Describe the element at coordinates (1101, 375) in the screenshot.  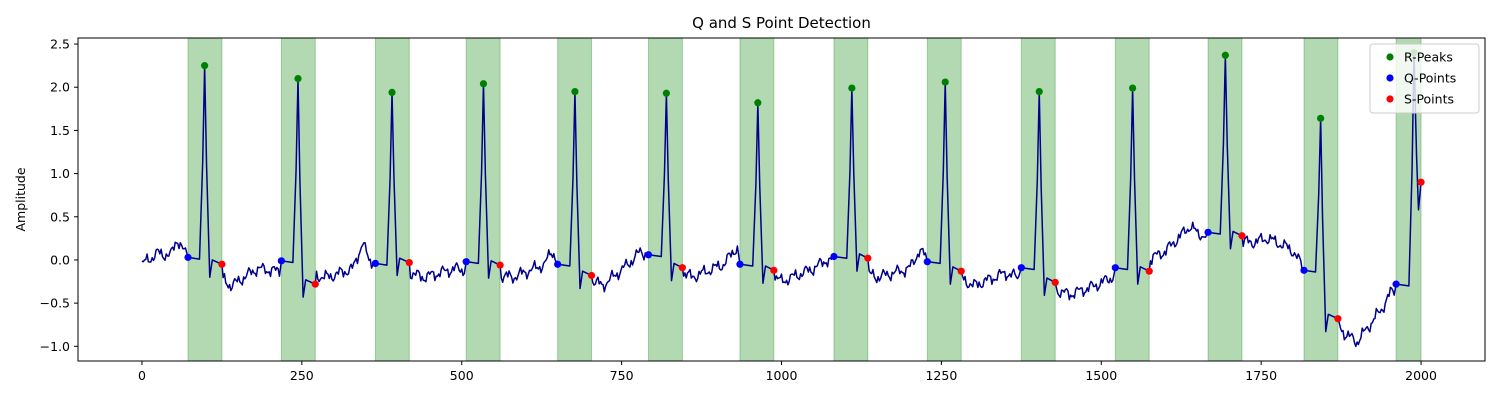
I see `x-tick-label: 1500` at that location.